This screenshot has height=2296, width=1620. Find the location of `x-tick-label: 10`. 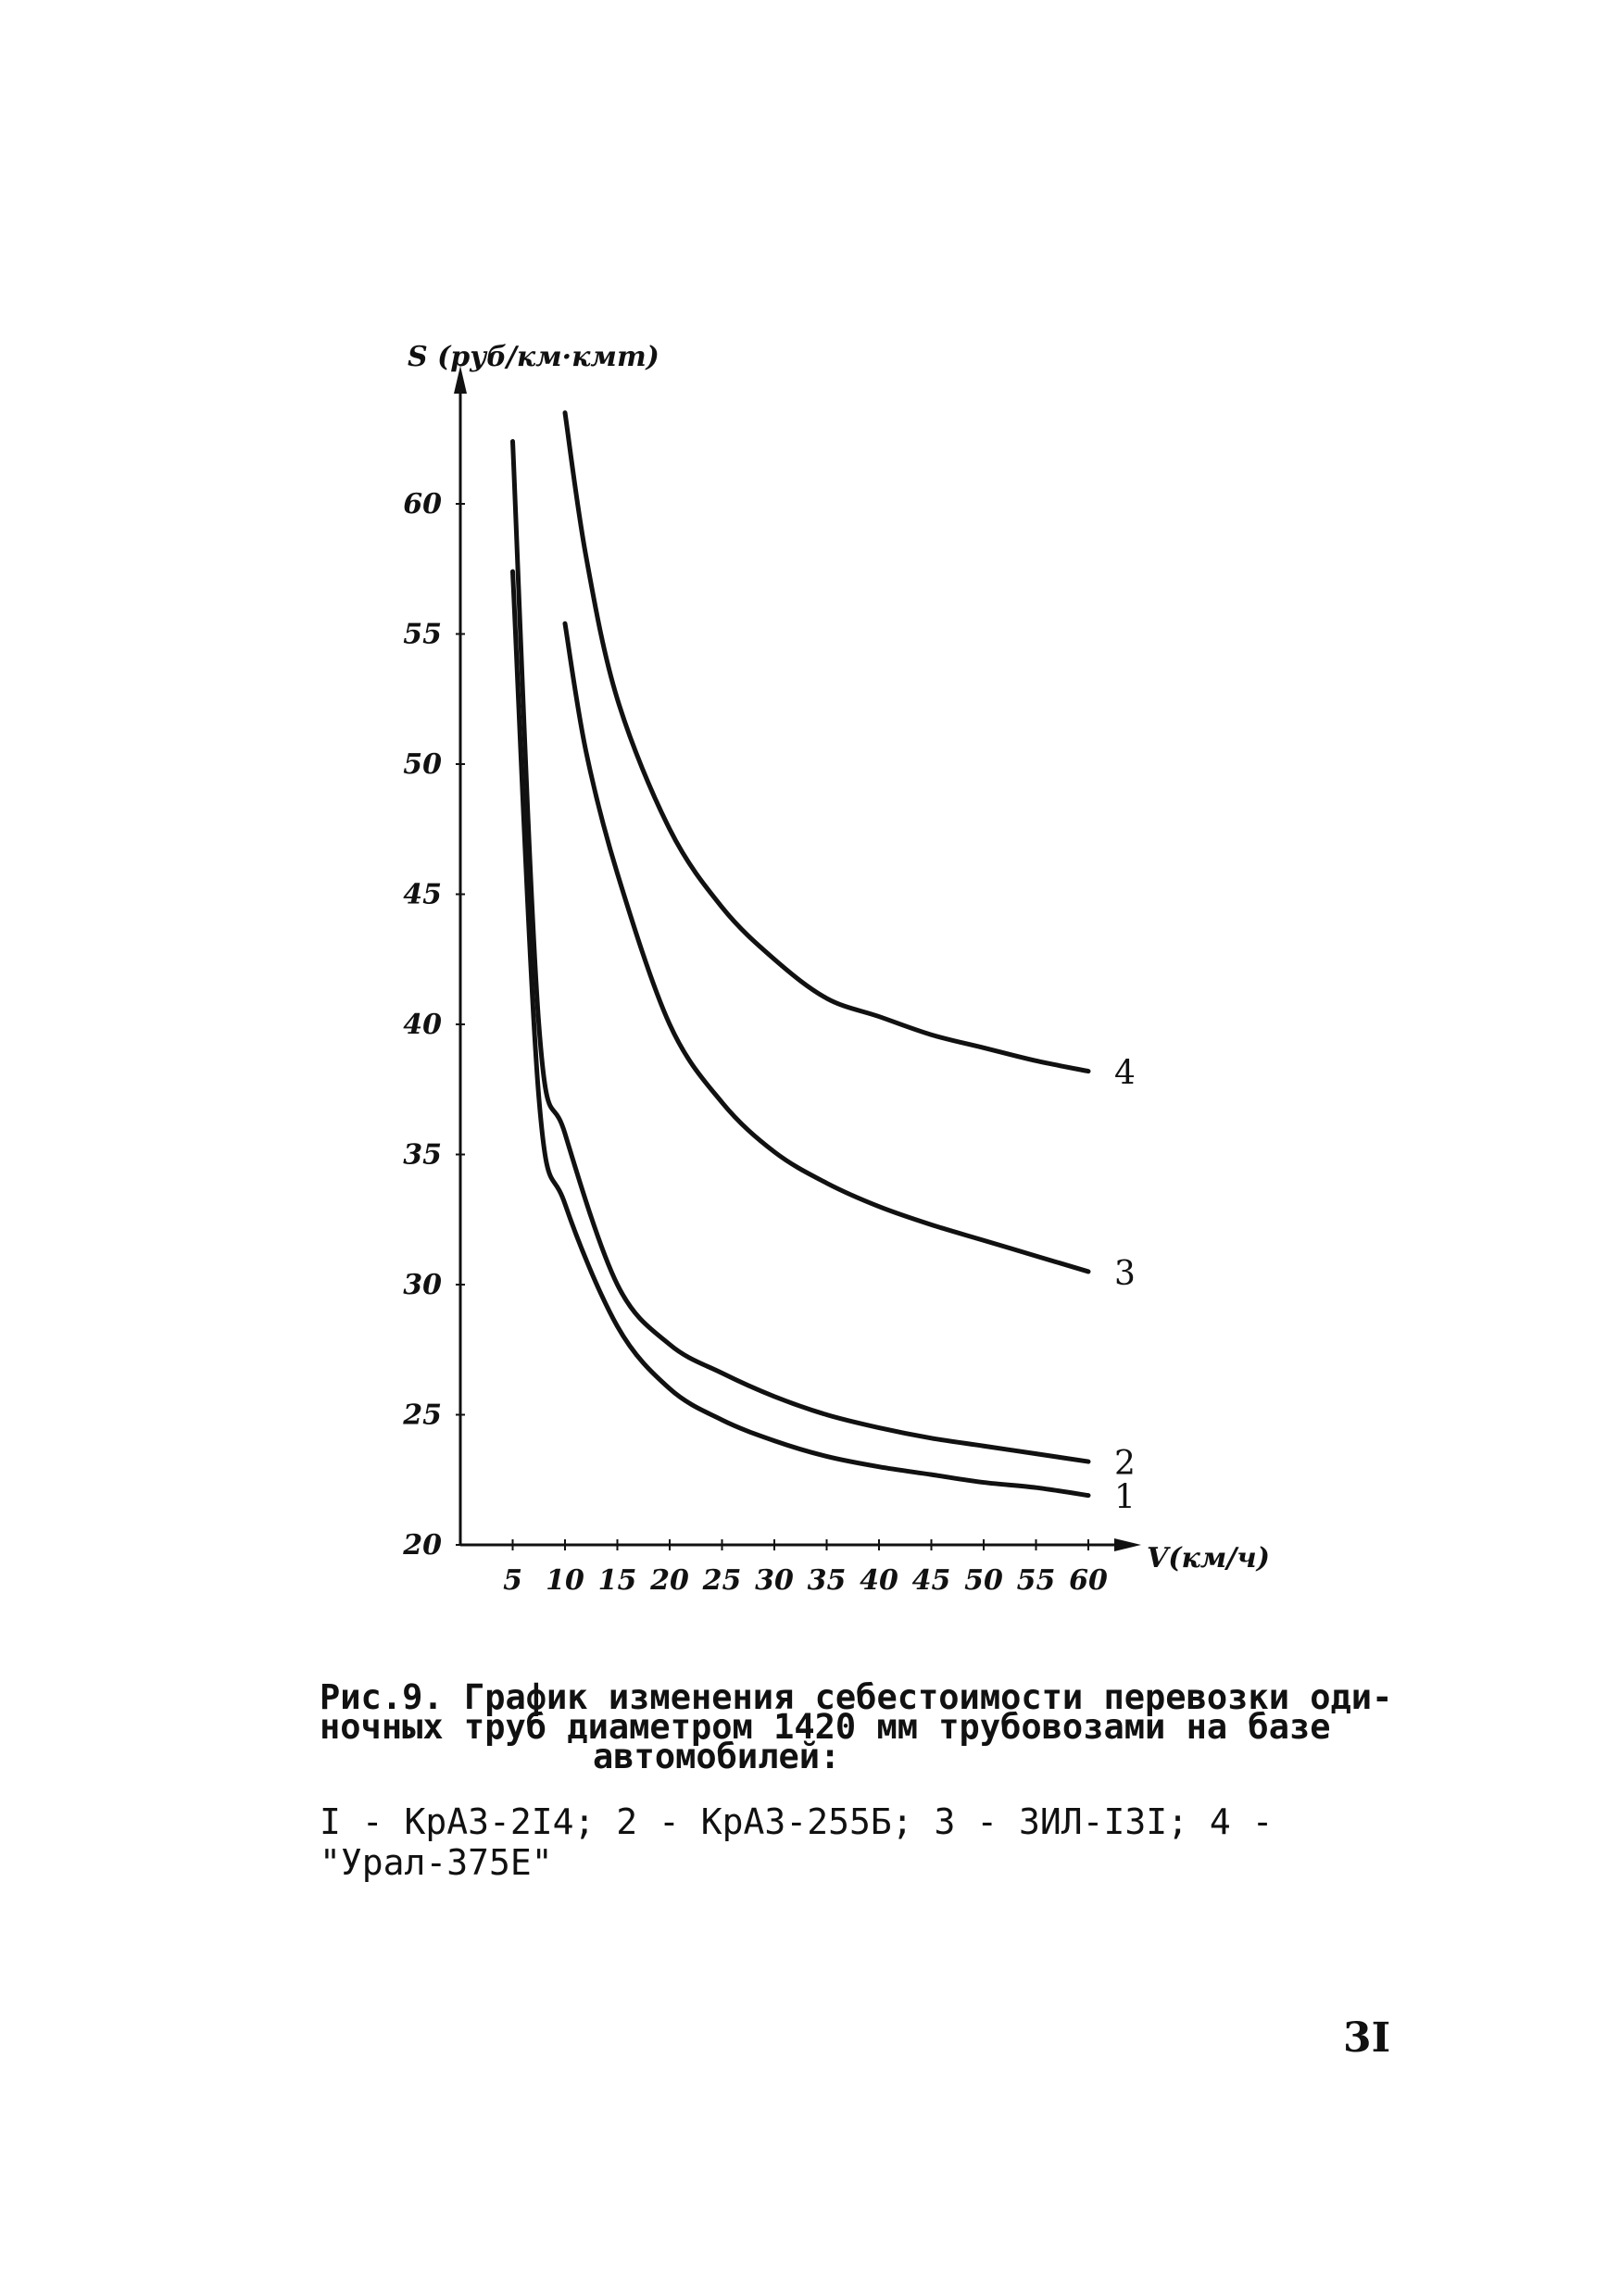

x-tick-label: 10 is located at coordinates (565, 1580).